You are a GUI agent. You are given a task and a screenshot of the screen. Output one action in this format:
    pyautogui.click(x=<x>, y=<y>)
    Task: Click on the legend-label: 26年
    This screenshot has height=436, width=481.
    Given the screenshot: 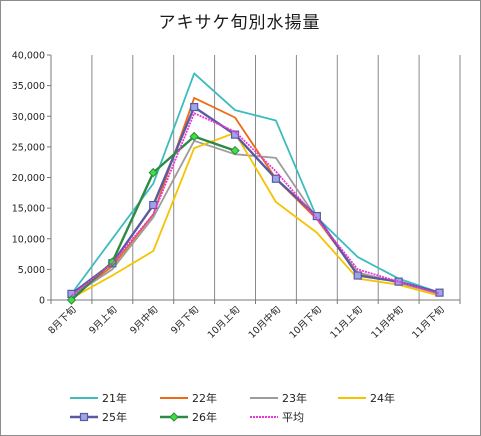 What is the action you would take?
    pyautogui.click(x=204, y=417)
    